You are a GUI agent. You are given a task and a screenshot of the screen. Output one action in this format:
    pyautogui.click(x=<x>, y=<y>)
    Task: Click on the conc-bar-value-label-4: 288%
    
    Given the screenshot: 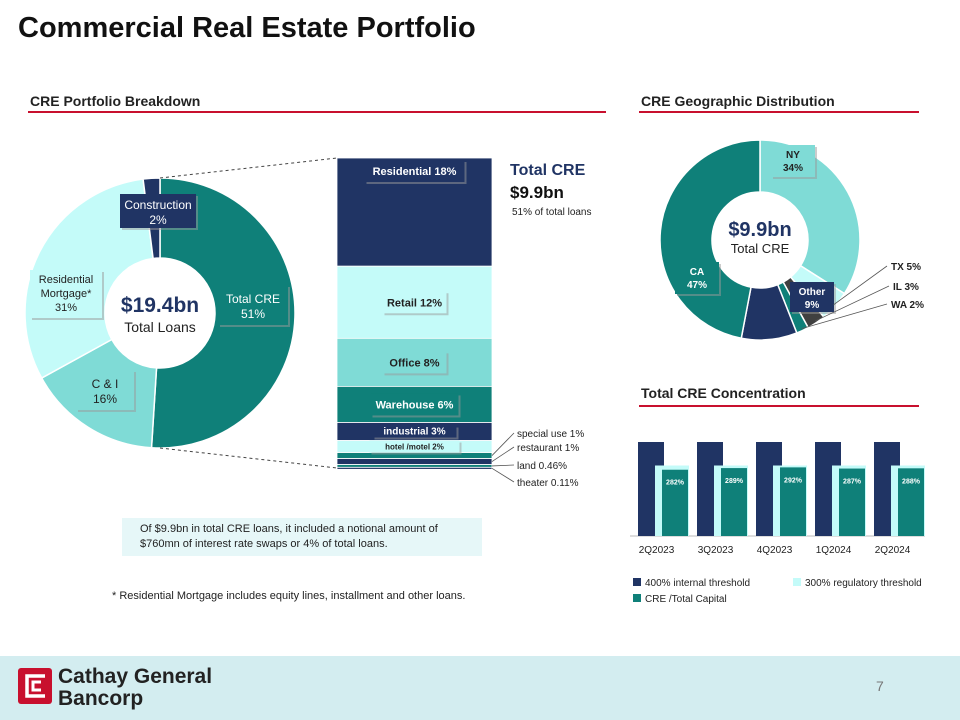 What is the action you would take?
    pyautogui.click(x=911, y=481)
    